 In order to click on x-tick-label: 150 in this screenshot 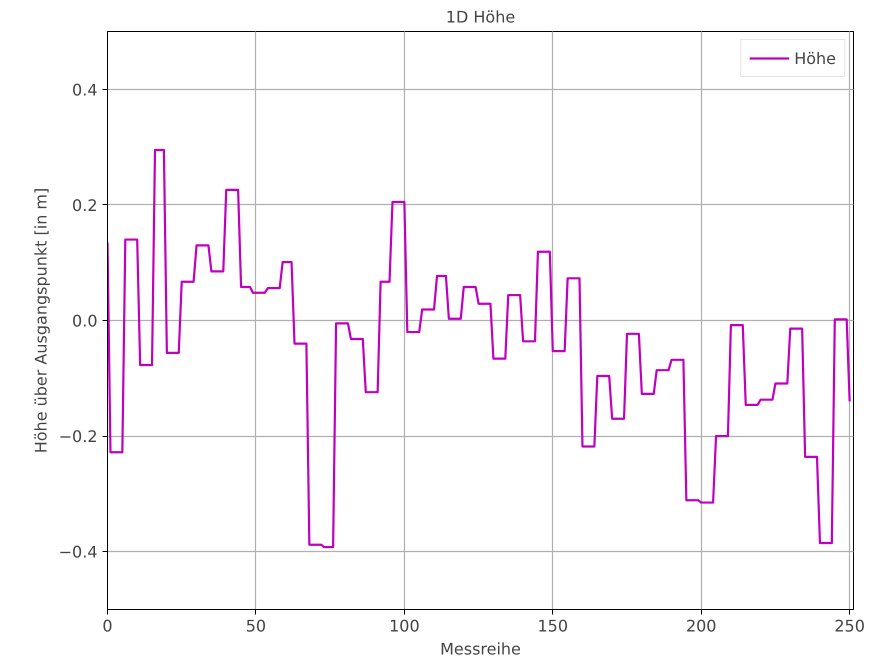, I will do `click(553, 626)`.